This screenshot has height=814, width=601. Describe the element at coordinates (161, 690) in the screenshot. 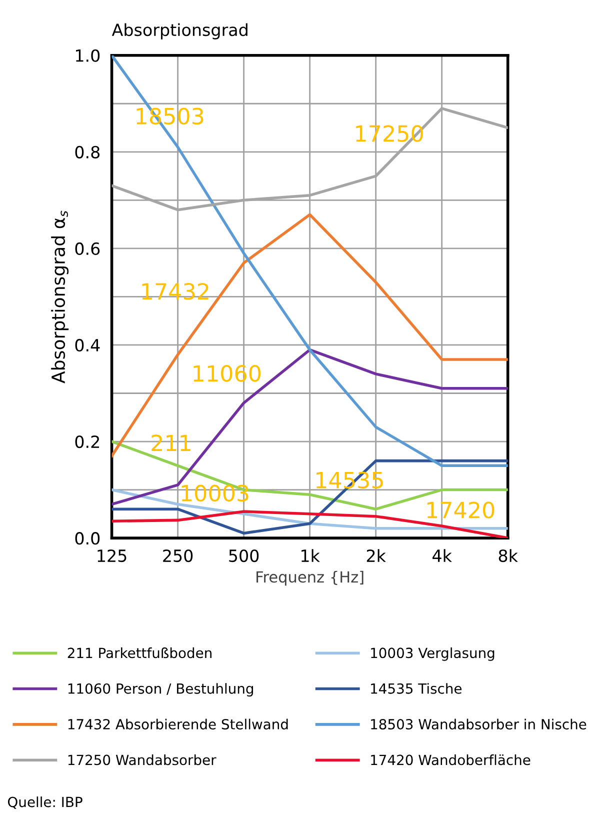

I see `legend-label: 11060 Person / Bestuhlung` at that location.